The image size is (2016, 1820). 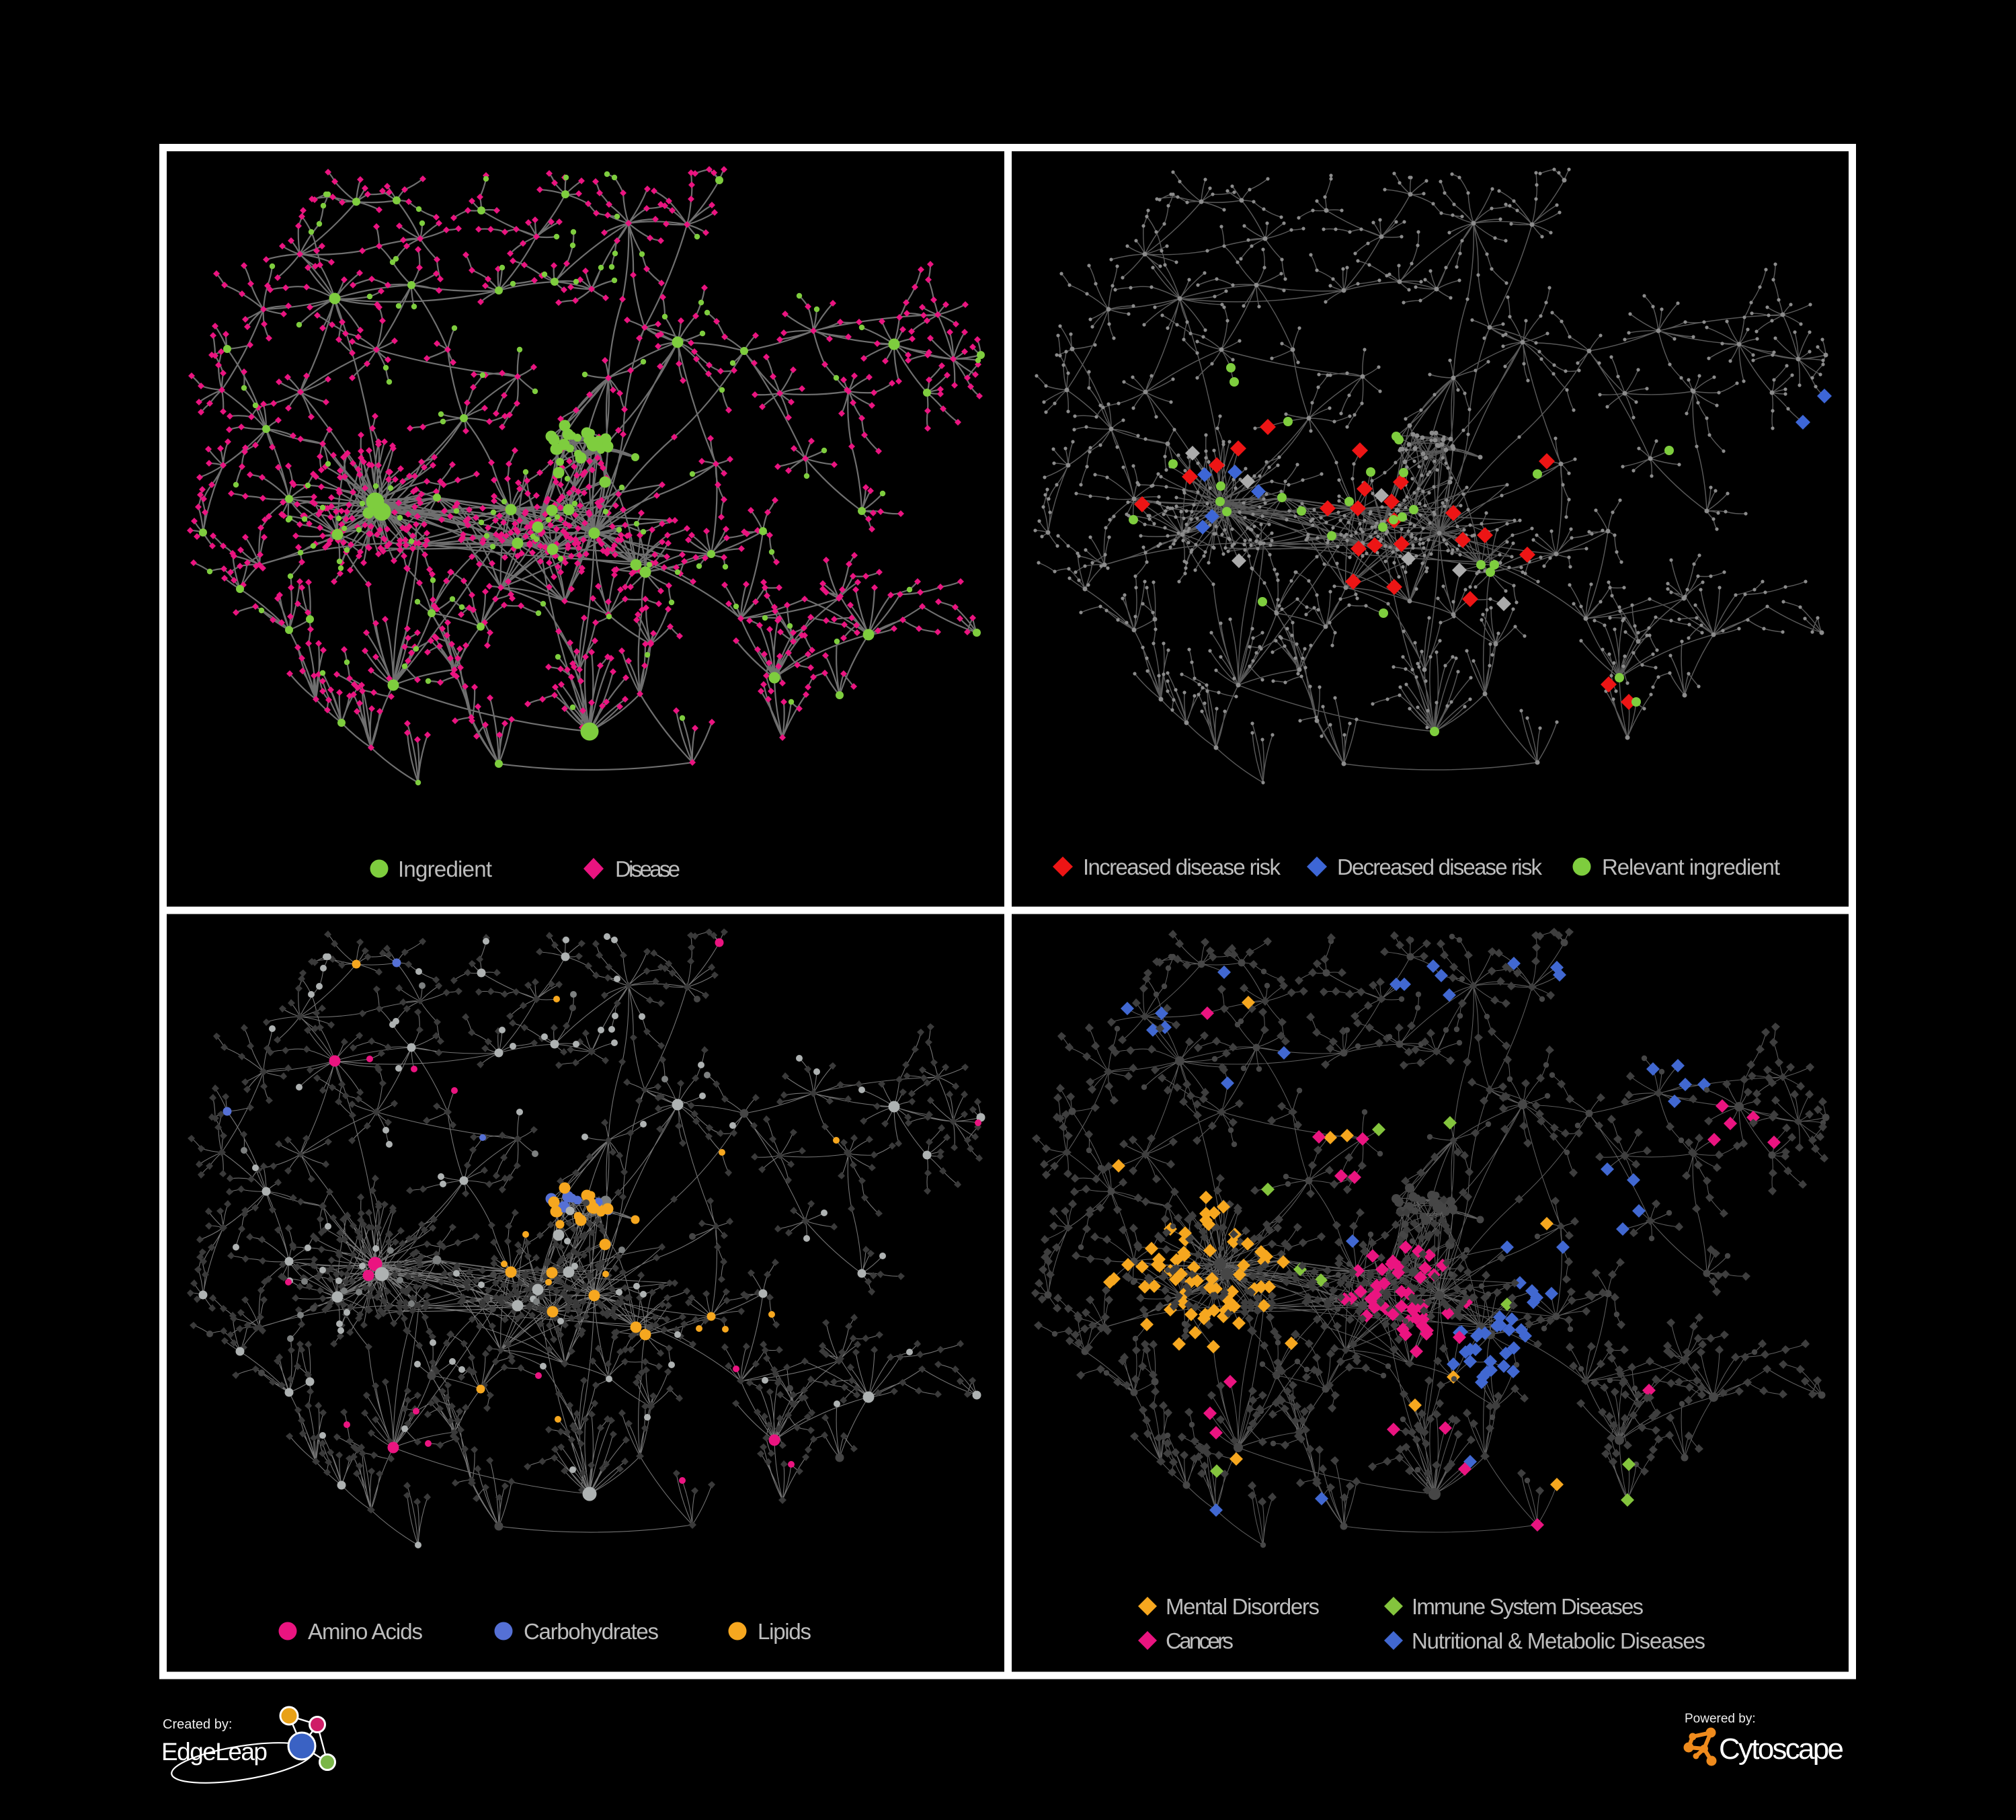 What do you see at coordinates (1440, 867) in the screenshot?
I see `svg-text: Decreased disease risk` at bounding box center [1440, 867].